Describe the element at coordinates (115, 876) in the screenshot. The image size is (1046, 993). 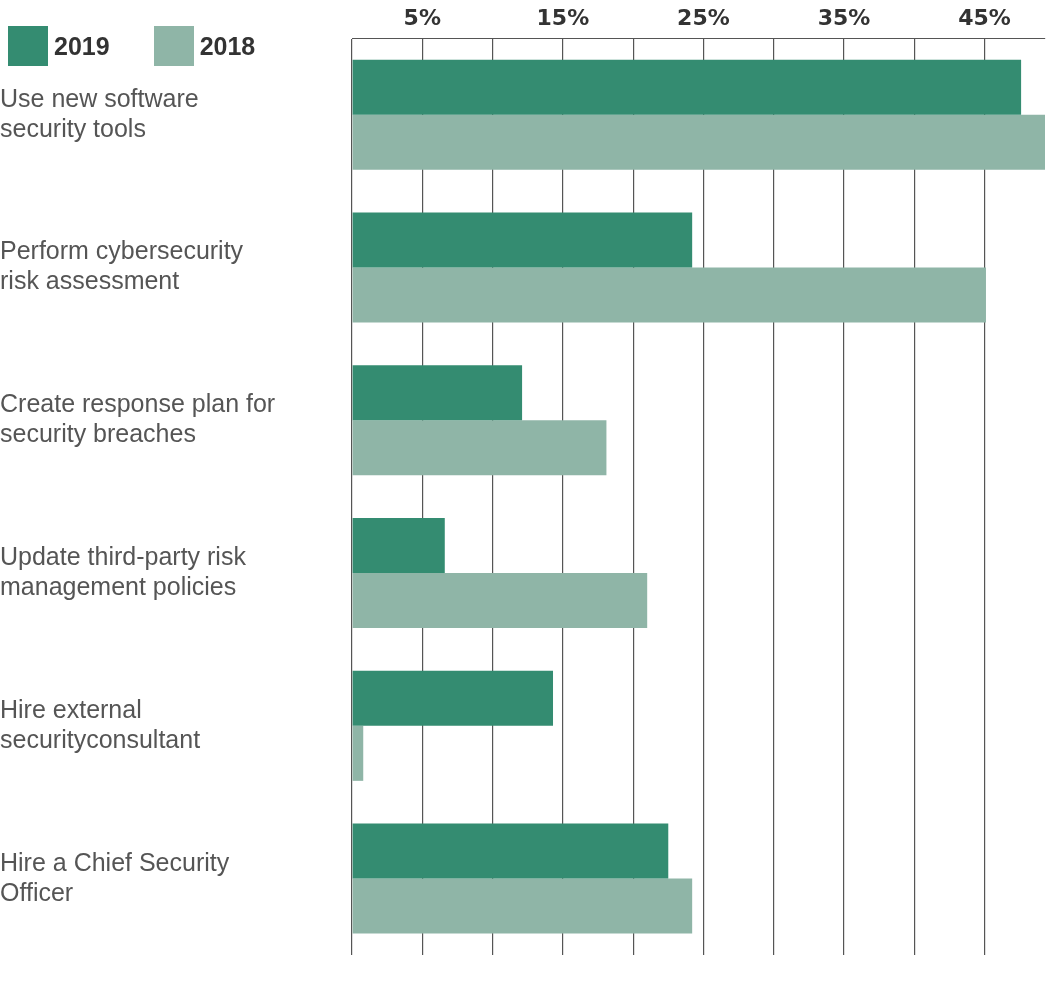
I see `y-tick-label: Hire a Chief Security Officer` at that location.